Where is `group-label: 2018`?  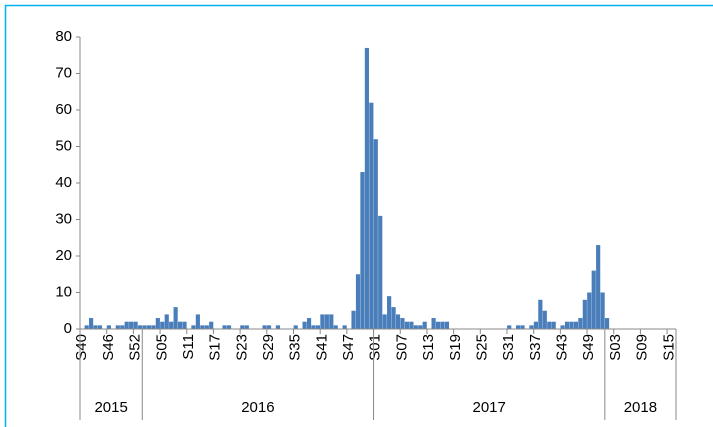
group-label: 2018 is located at coordinates (640, 407).